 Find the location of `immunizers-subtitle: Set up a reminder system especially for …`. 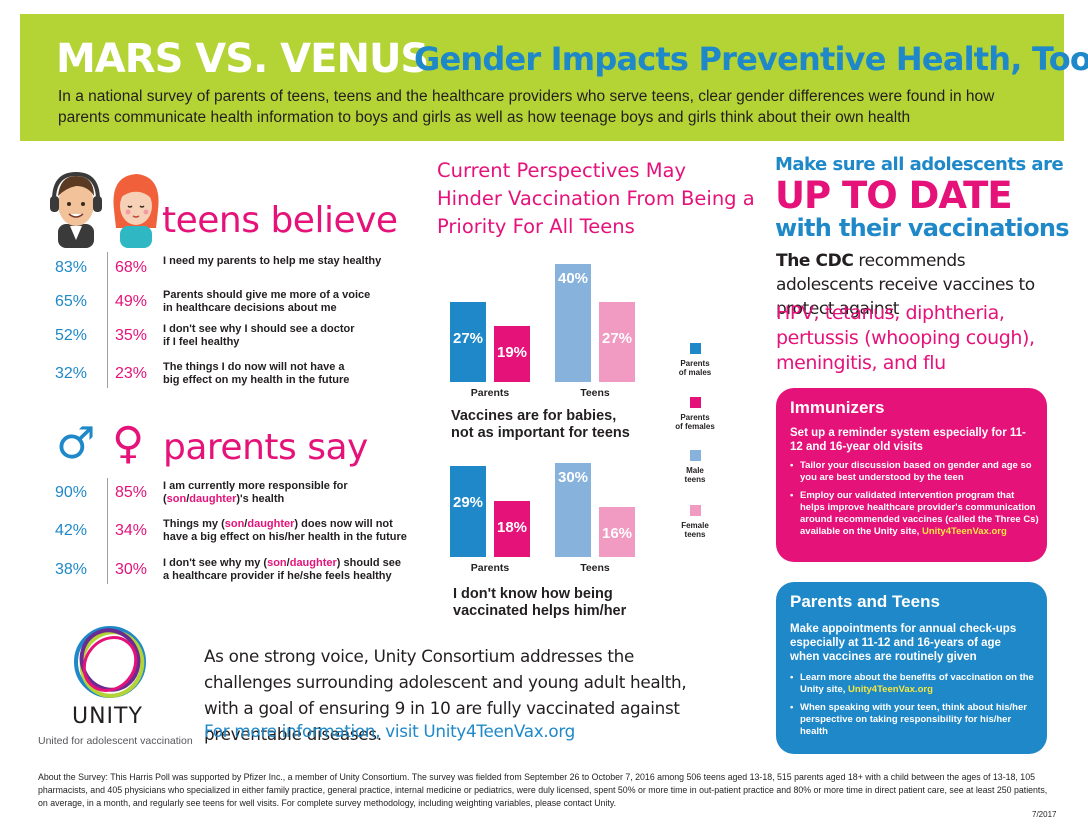

immunizers-subtitle: Set up a reminder system especially for … is located at coordinates (908, 440).